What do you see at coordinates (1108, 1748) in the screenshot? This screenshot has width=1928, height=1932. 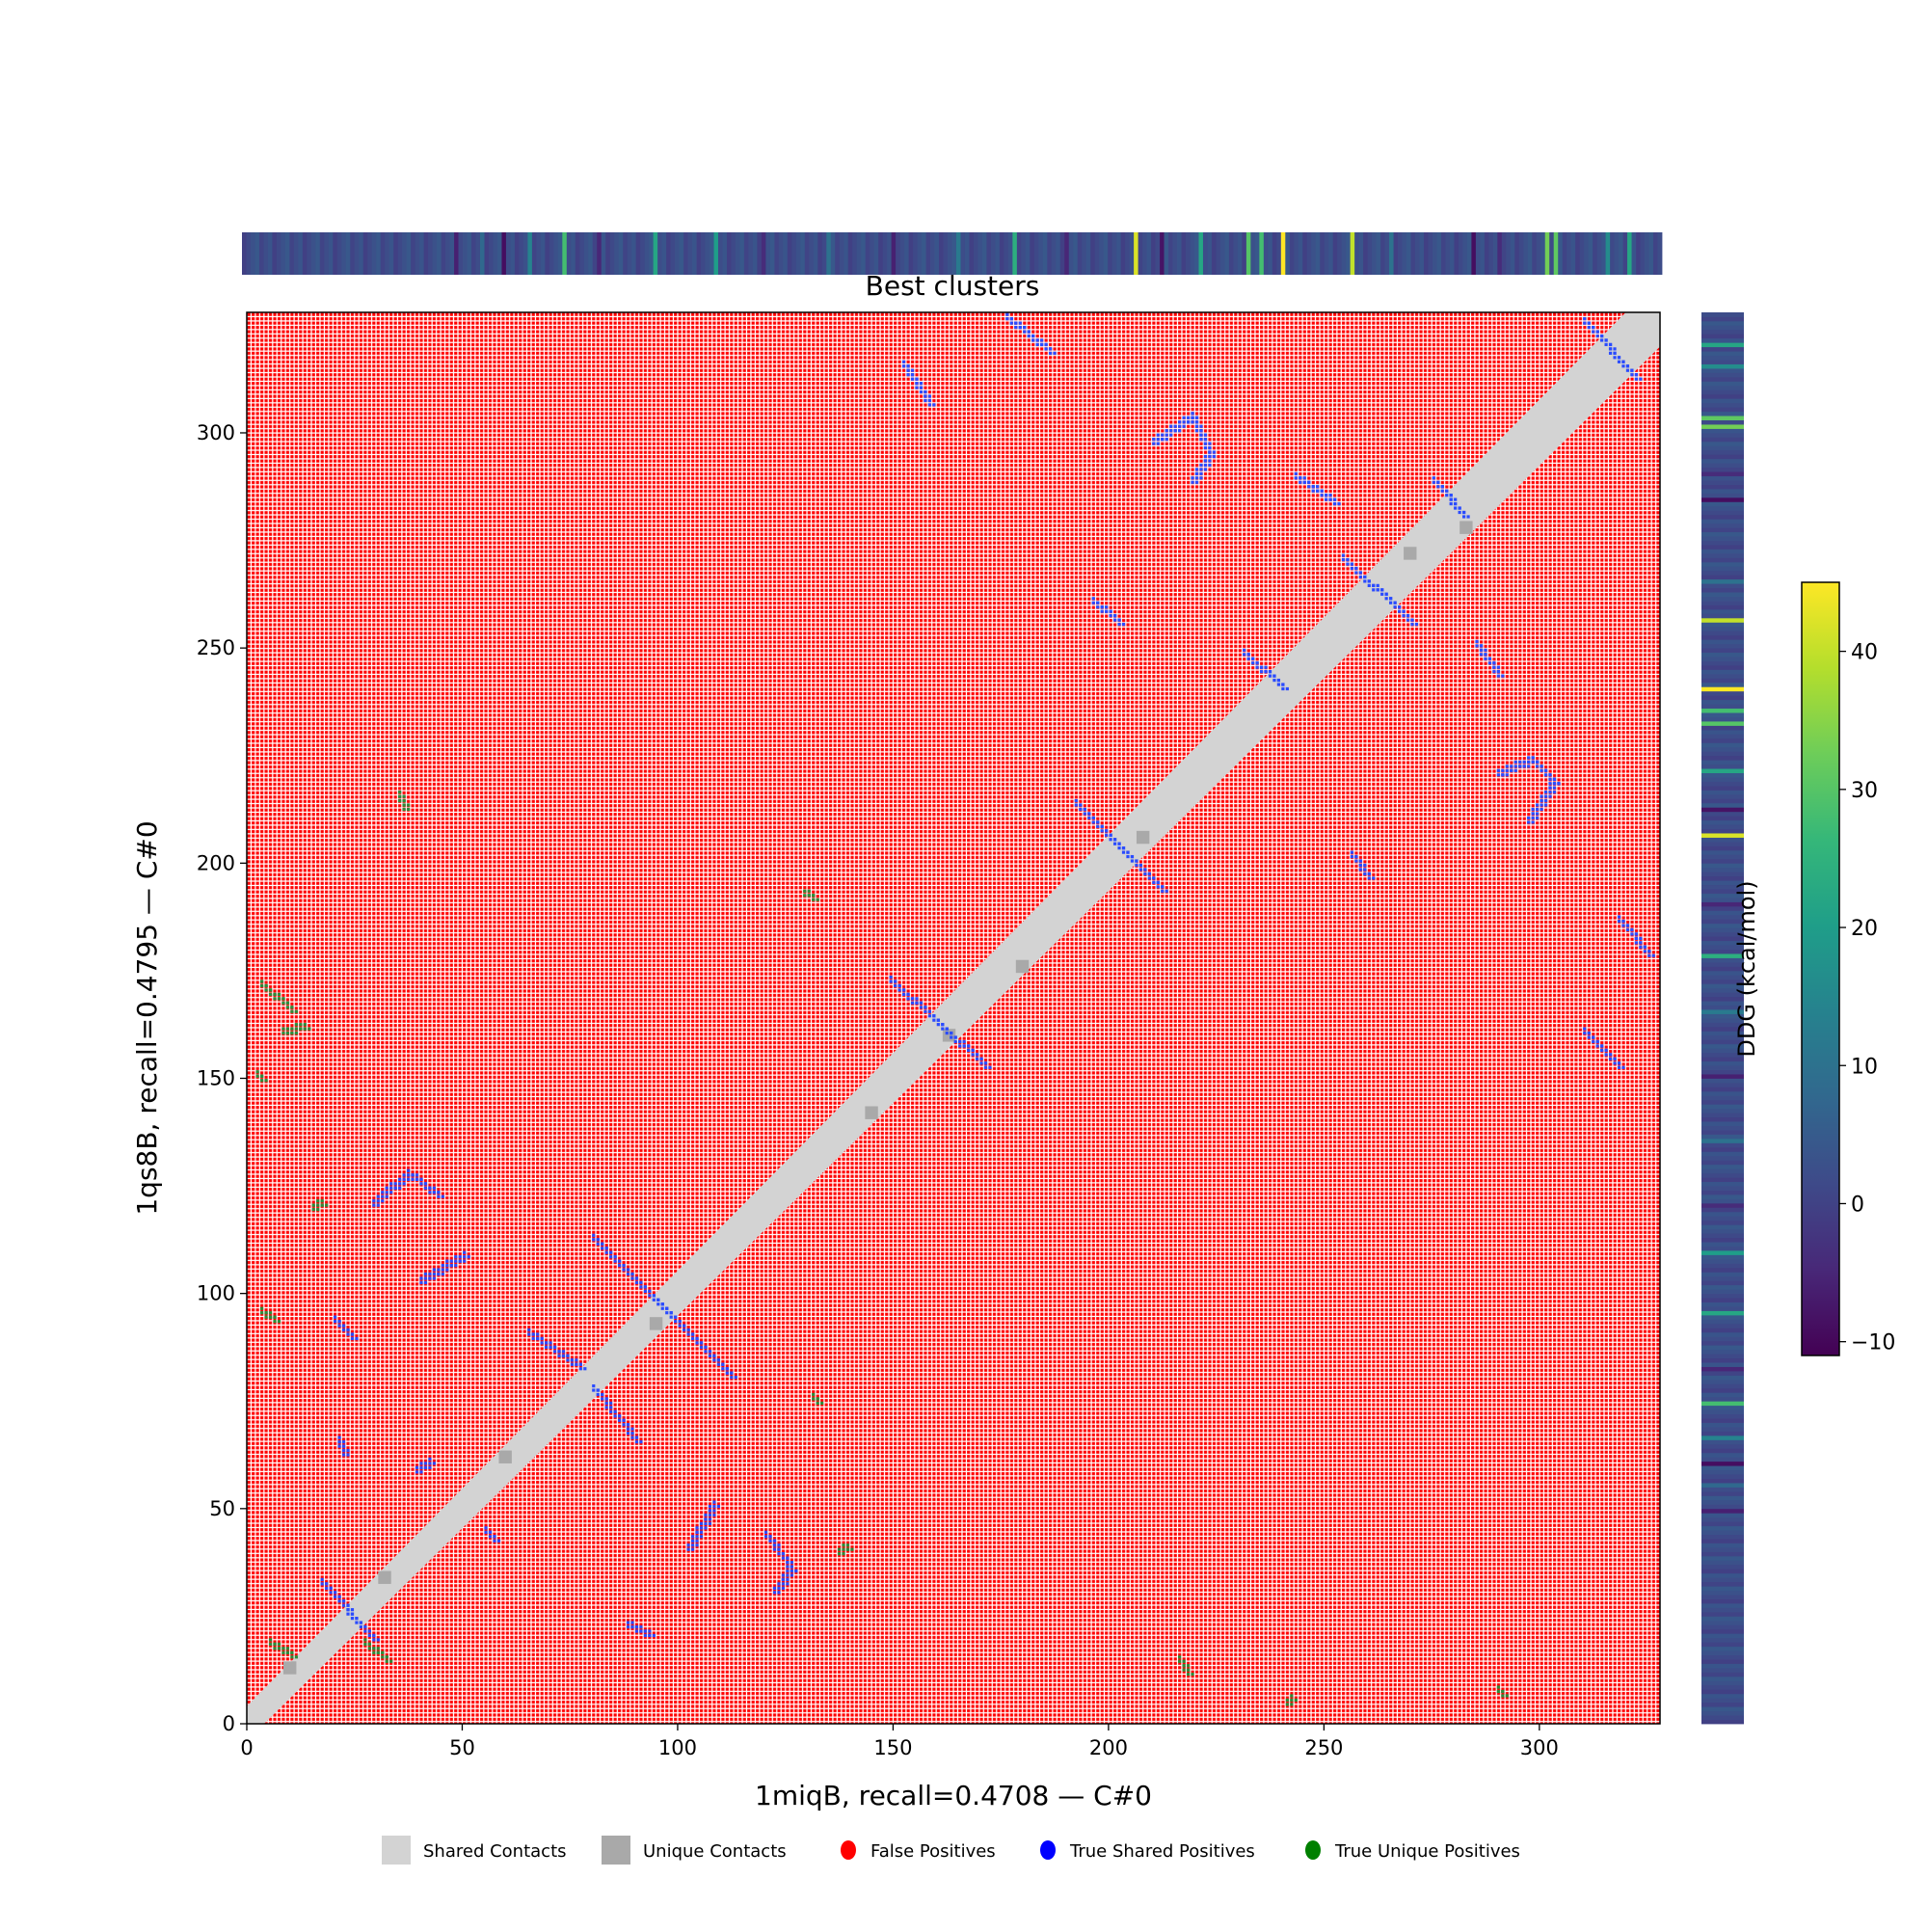 I see `x-tick-label: 200` at bounding box center [1108, 1748].